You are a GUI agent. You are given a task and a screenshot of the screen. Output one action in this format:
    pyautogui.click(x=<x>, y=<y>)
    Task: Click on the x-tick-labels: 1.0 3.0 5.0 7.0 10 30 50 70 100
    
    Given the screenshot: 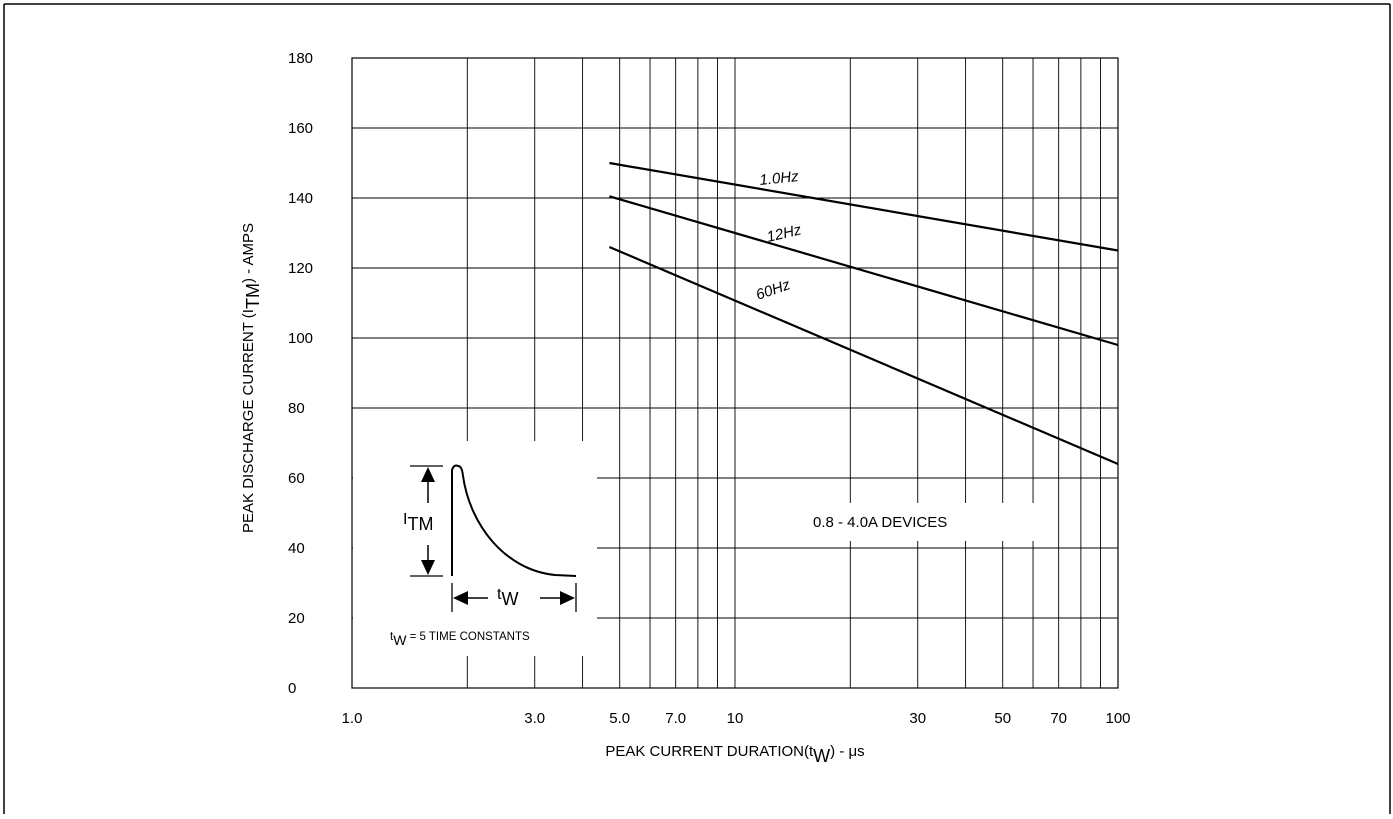 What is the action you would take?
    pyautogui.click(x=736, y=718)
    